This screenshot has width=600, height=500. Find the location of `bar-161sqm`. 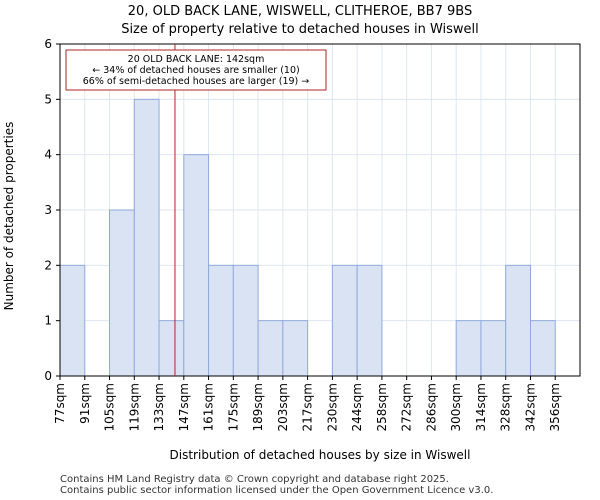

bar-161sqm is located at coordinates (221, 320).